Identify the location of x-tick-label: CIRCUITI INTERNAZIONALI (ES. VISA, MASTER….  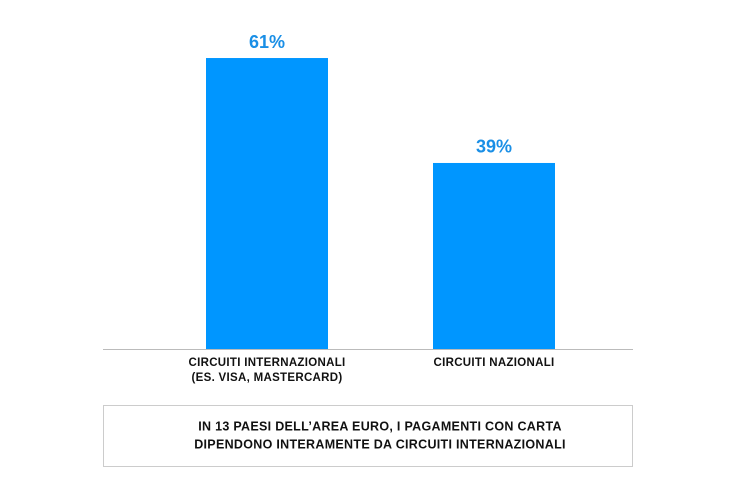
(266, 370).